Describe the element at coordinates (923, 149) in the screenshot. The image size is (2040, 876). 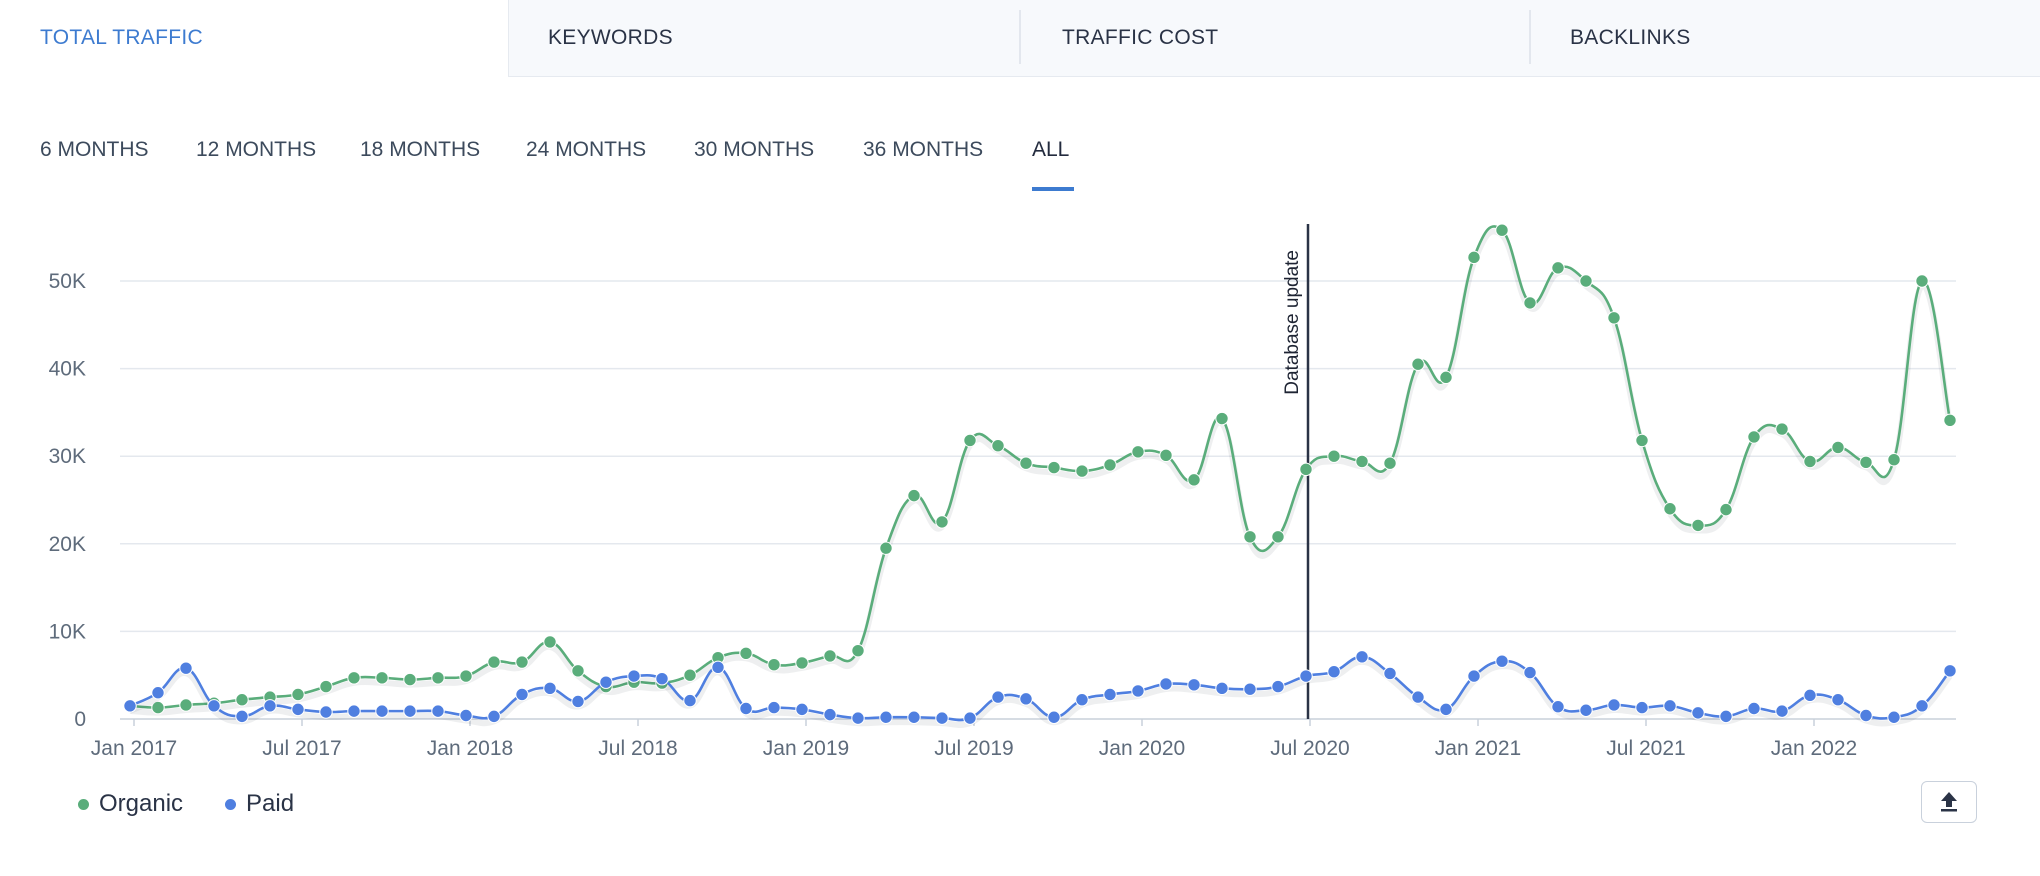
I see `period-36-months: 36 MONTHS` at that location.